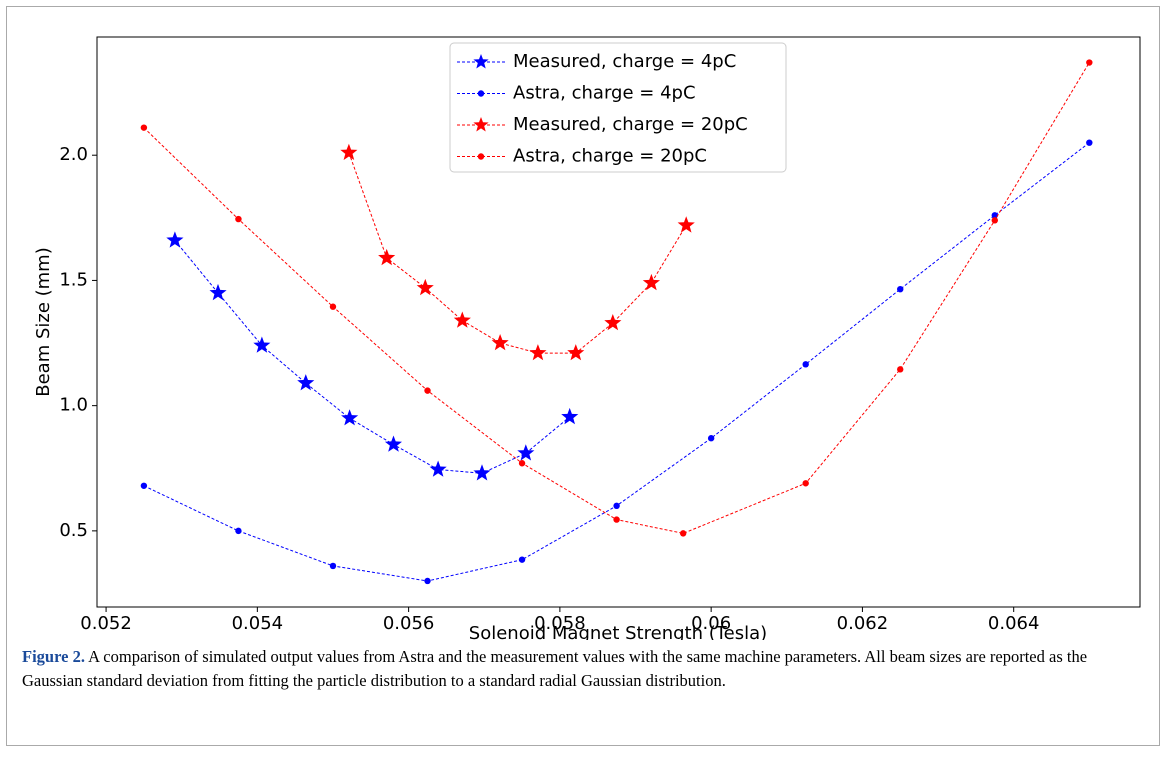 Image resolution: width=1168 pixels, height=764 pixels. What do you see at coordinates (73, 405) in the screenshot?
I see `y-tick-label: 1.0` at bounding box center [73, 405].